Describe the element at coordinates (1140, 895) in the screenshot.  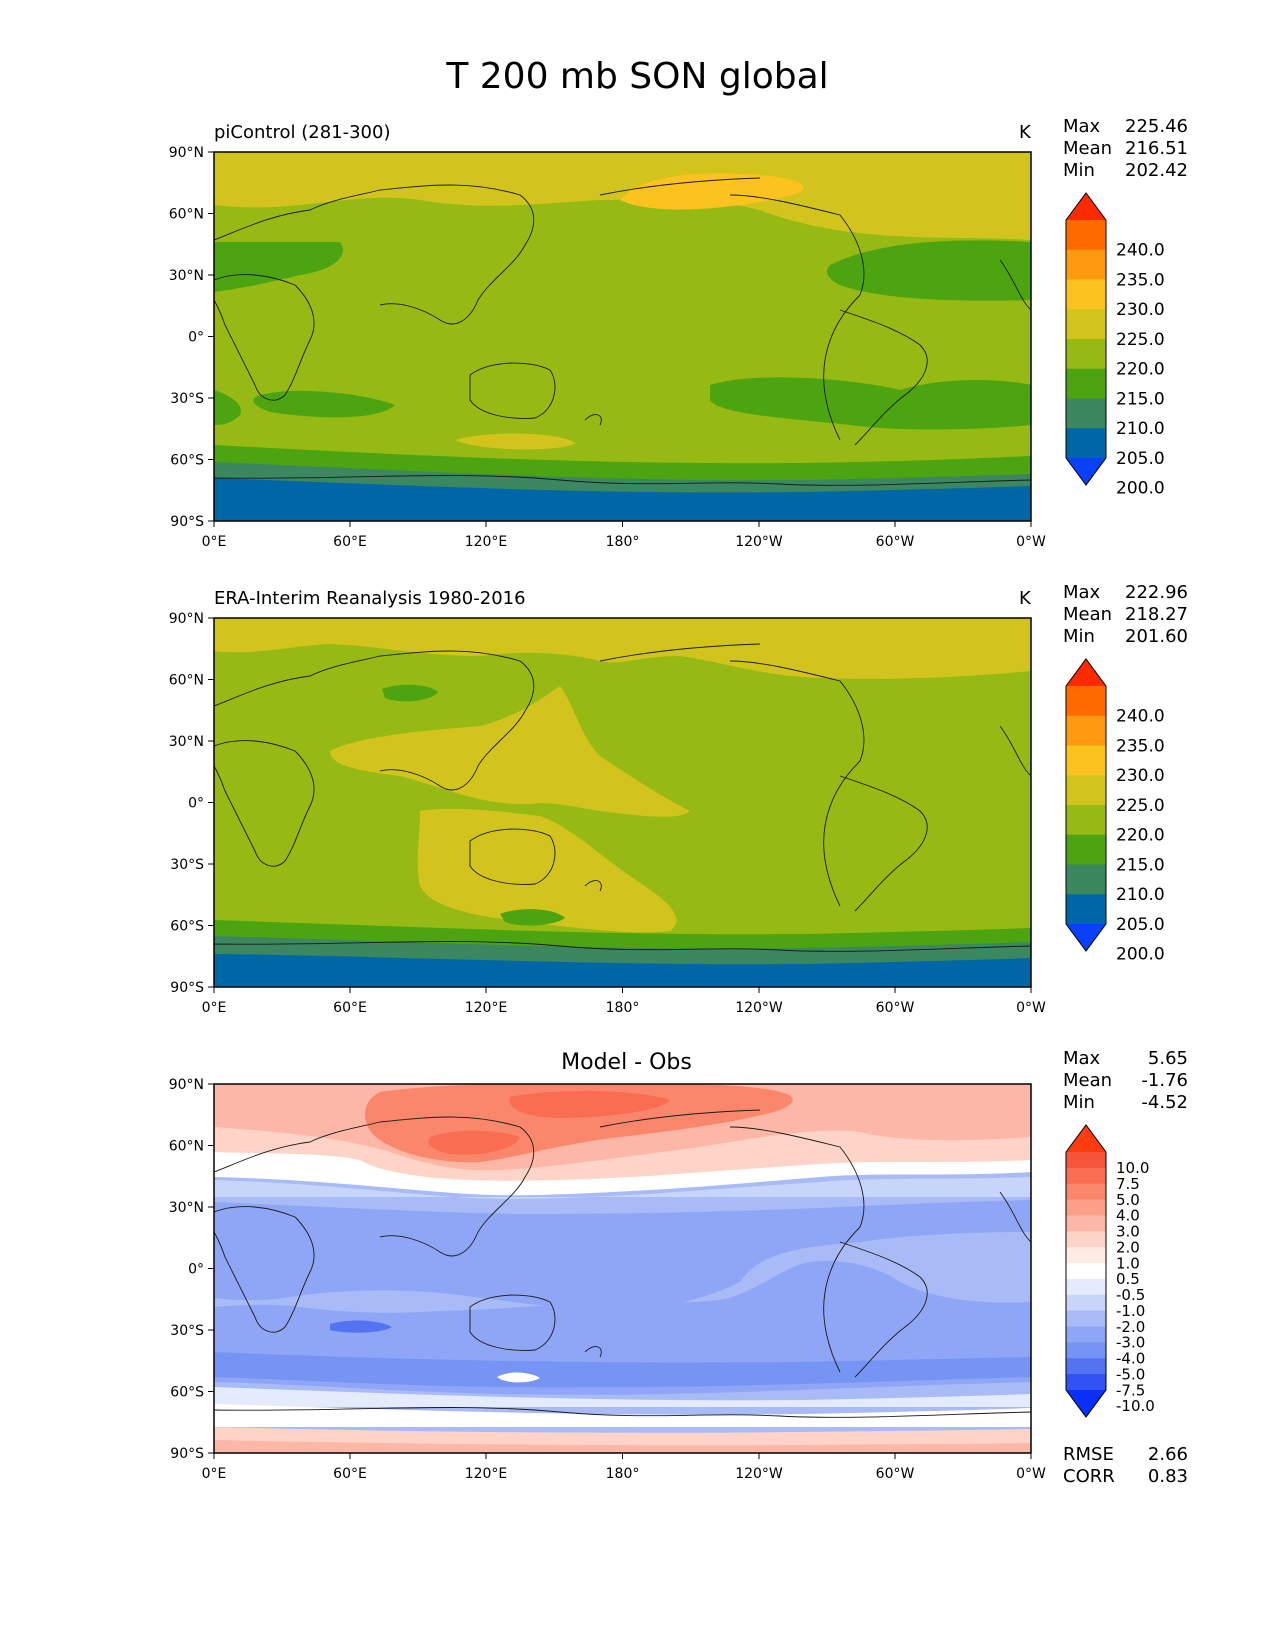
I see `colorbar-tick-label: 210.0` at that location.